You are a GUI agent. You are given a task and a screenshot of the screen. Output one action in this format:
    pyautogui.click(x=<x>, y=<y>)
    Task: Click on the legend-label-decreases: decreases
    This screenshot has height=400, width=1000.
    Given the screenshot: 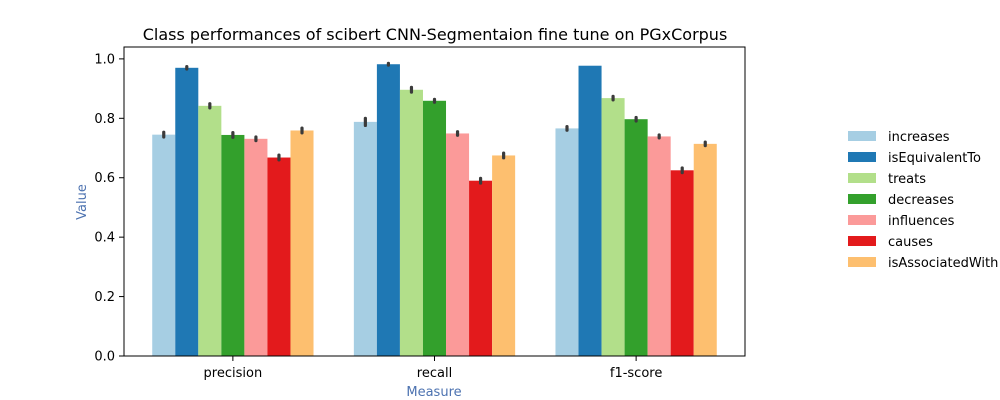 What is the action you would take?
    pyautogui.click(x=921, y=200)
    